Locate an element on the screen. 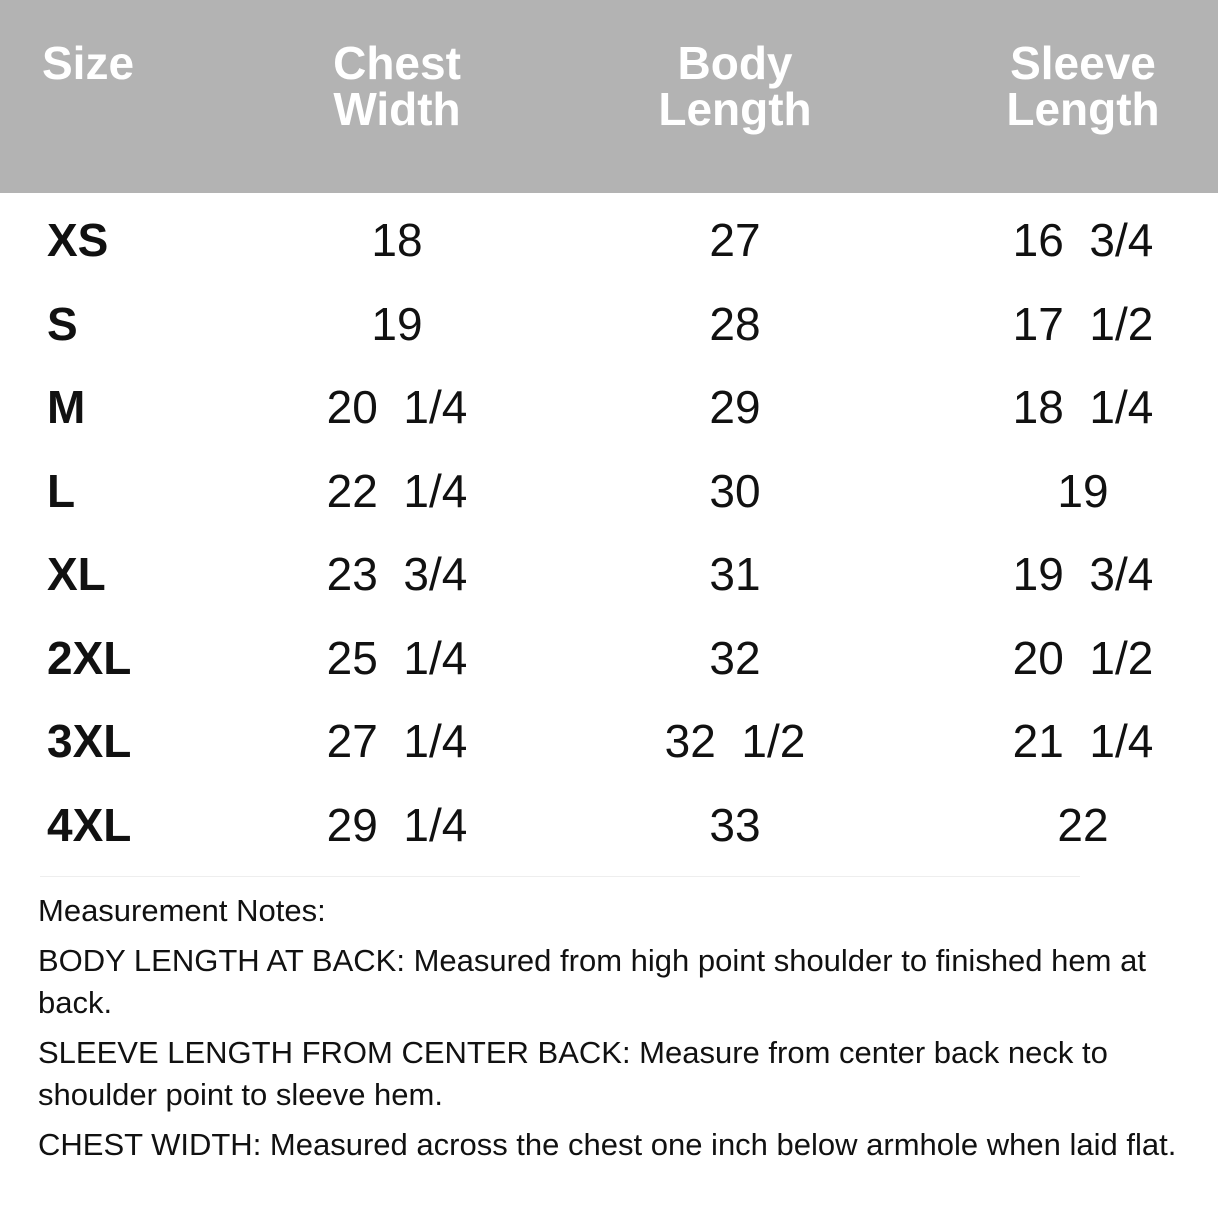 This screenshot has width=1218, height=1218. divider is located at coordinates (560, 876).